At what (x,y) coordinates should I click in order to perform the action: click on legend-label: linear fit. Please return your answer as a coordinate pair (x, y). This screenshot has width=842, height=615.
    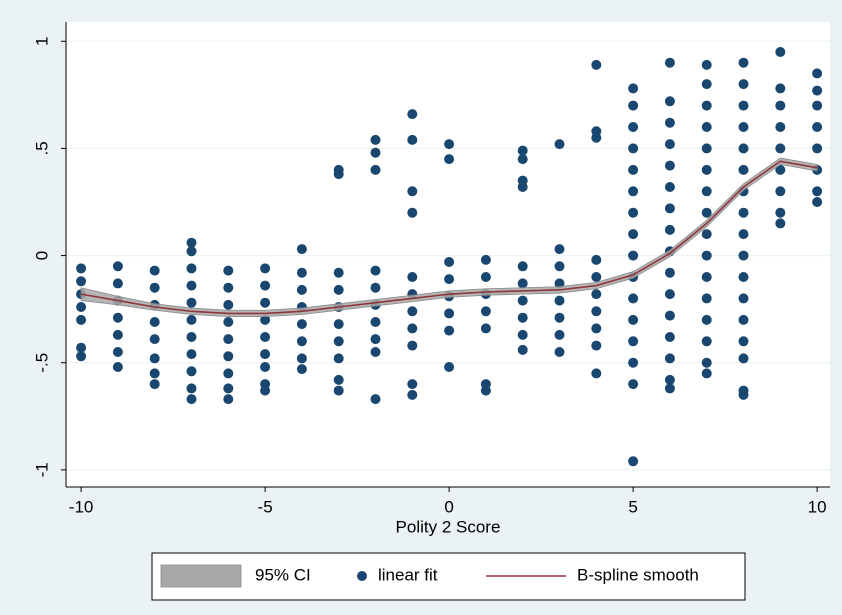
    Looking at the image, I should click on (408, 574).